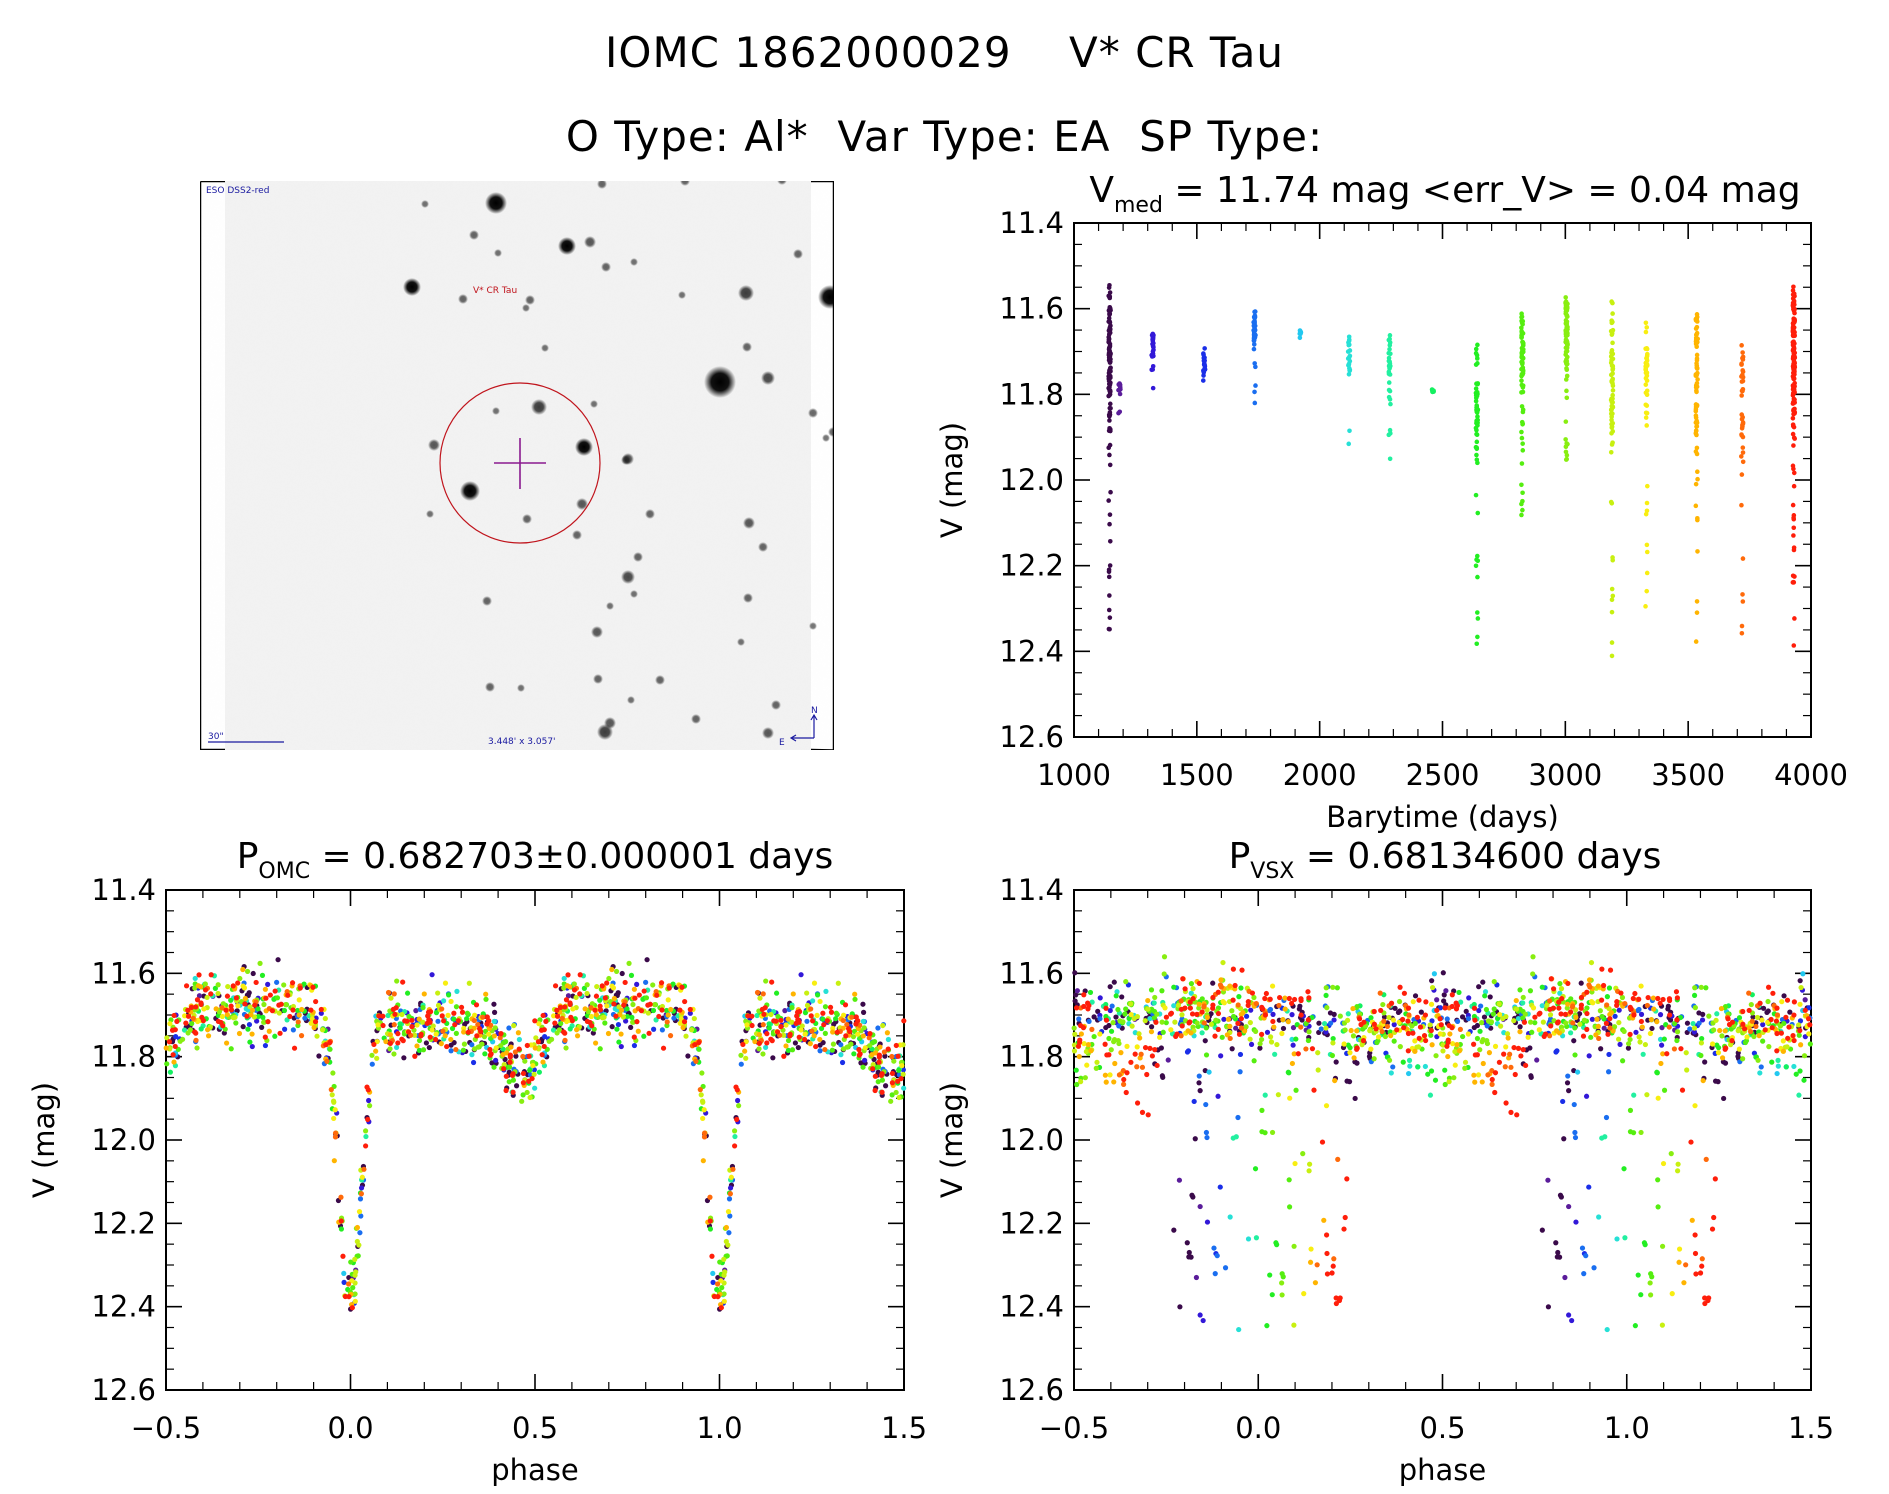 Image resolution: width=1889 pixels, height=1494 pixels. I want to click on phase-vsx-title: PVSX = 0.68134600 days, so click(1445, 860).